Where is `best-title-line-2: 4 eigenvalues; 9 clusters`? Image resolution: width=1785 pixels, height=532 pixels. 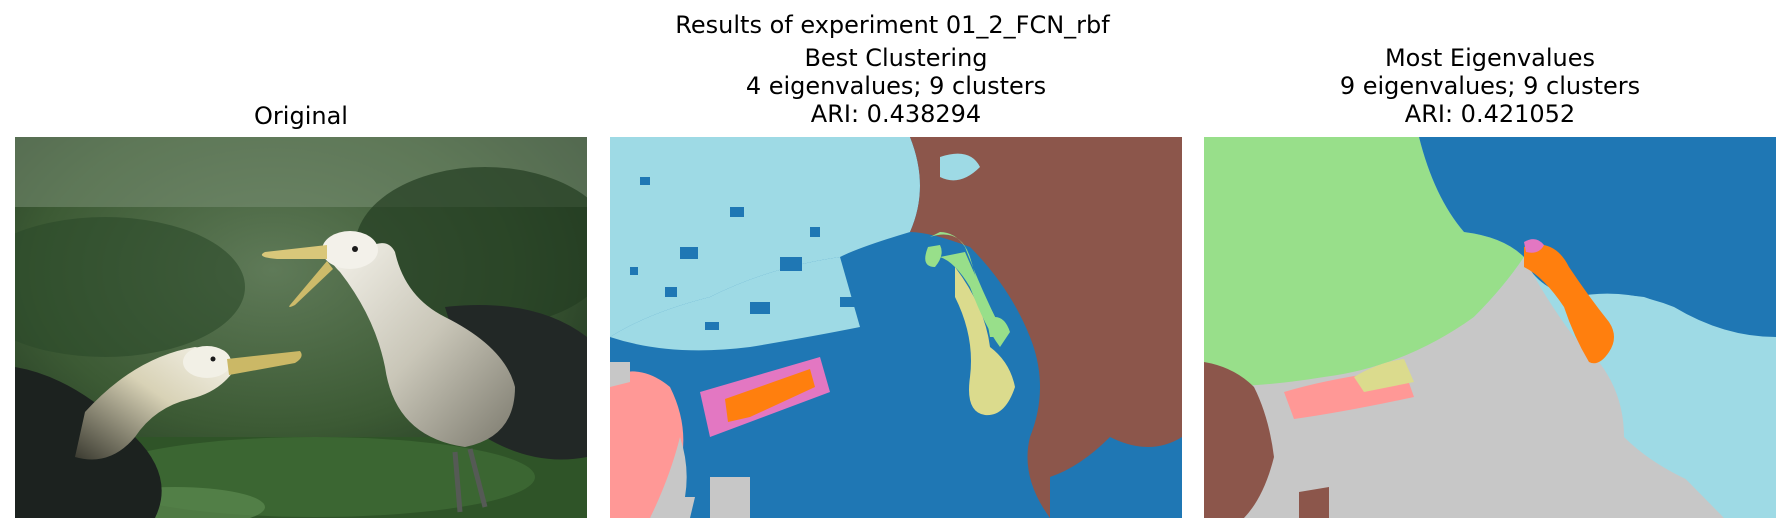
best-title-line-2: 4 eigenvalues; 9 clusters is located at coordinates (896, 86).